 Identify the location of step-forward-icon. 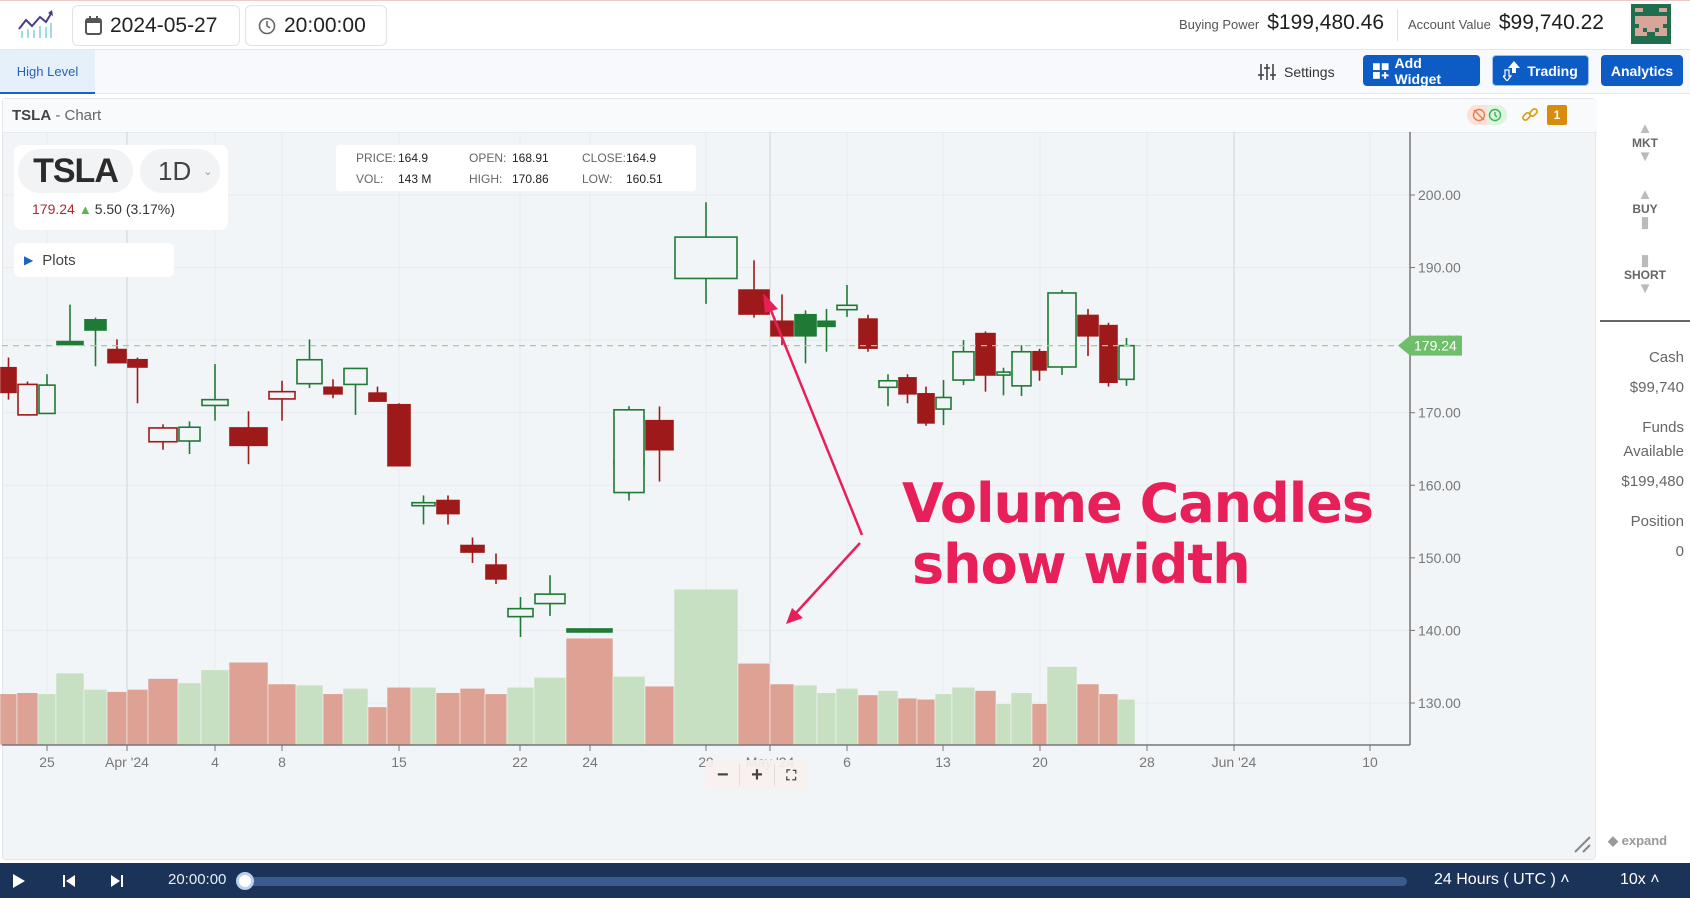
(117, 881).